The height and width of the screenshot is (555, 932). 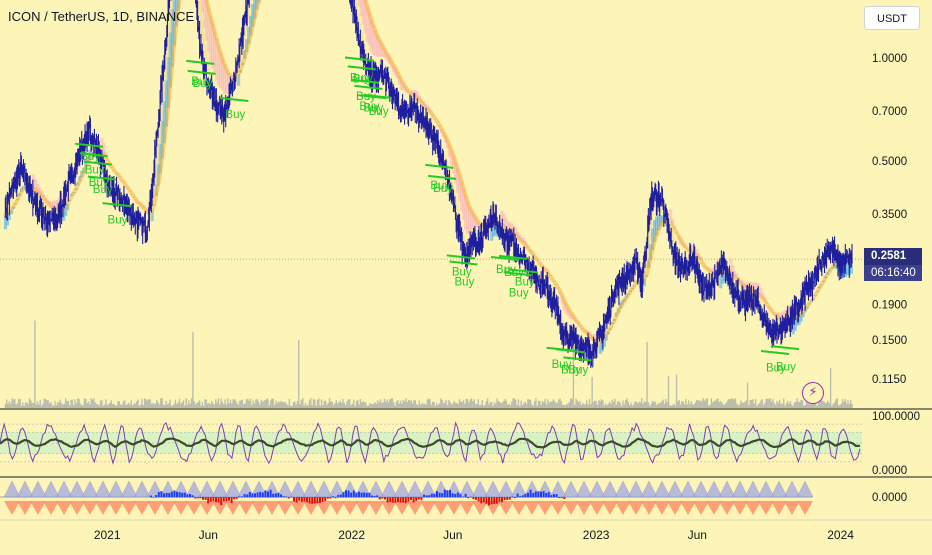 I want to click on currency-button: USDT, so click(x=892, y=18).